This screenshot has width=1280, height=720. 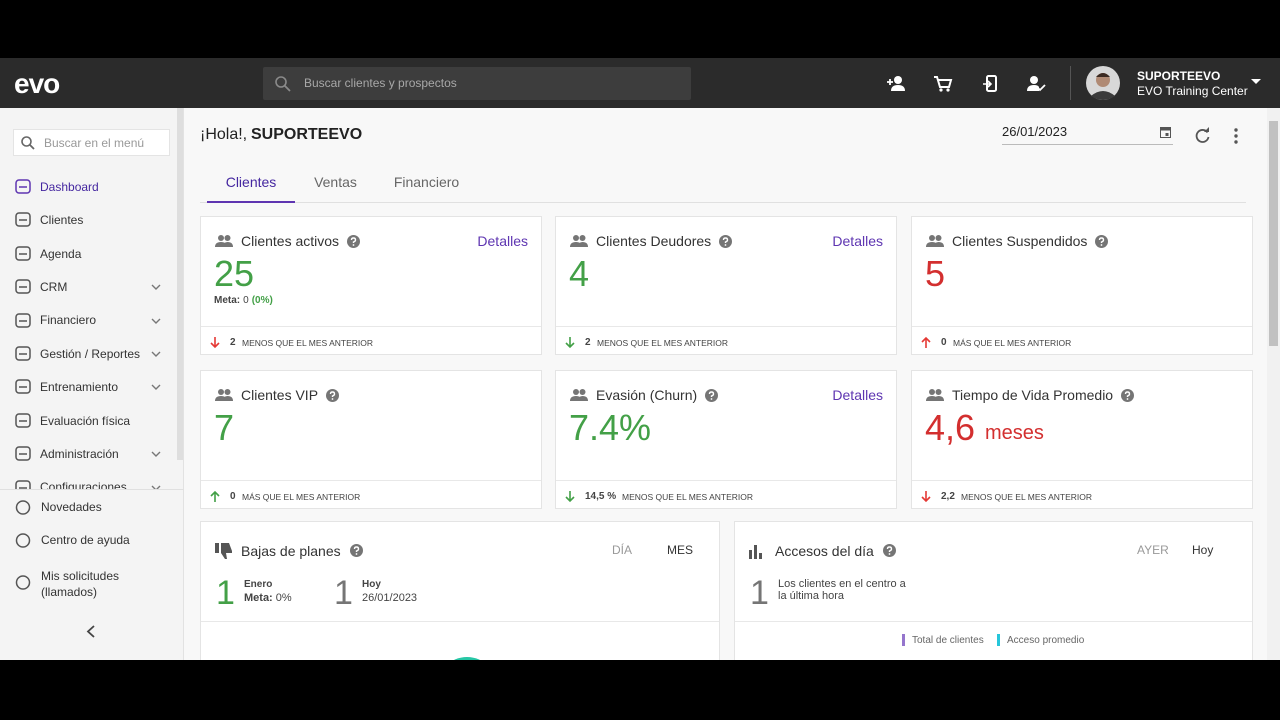 What do you see at coordinates (1036, 83) in the screenshot?
I see `user-check-icon` at bounding box center [1036, 83].